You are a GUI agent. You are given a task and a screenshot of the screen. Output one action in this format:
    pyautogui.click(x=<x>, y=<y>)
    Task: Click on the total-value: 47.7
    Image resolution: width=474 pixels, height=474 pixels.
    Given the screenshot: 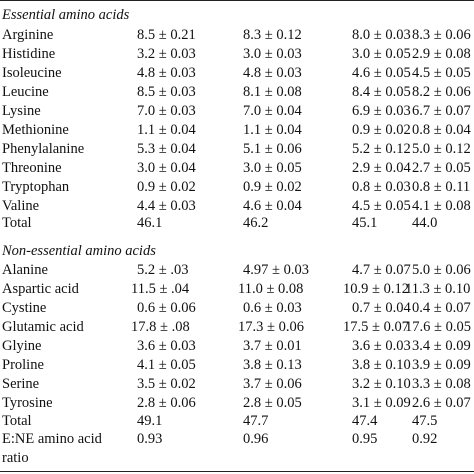 What is the action you would take?
    pyautogui.click(x=256, y=421)
    